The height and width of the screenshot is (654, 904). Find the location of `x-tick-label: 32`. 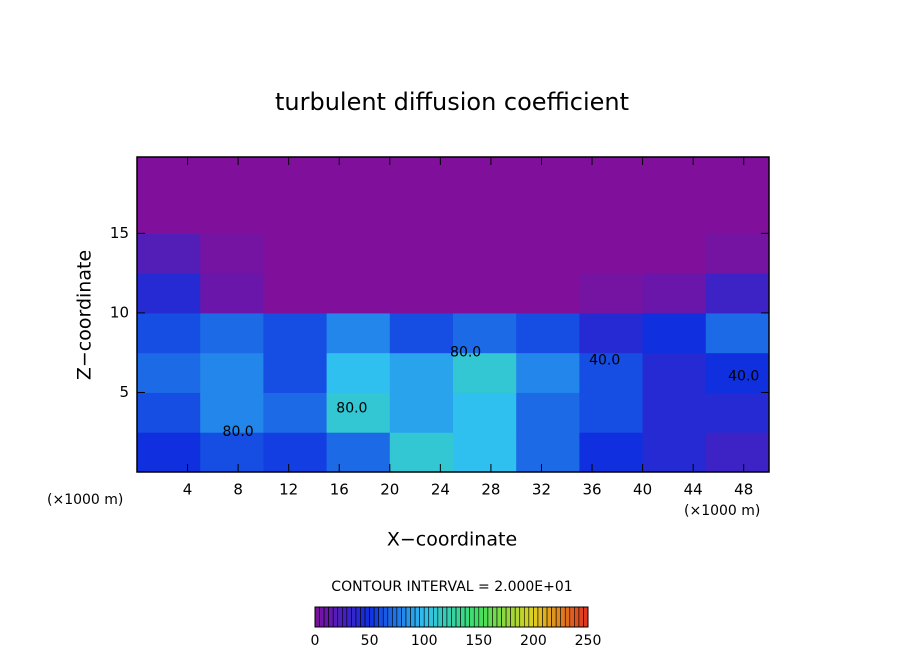

x-tick-label: 32 is located at coordinates (541, 490).